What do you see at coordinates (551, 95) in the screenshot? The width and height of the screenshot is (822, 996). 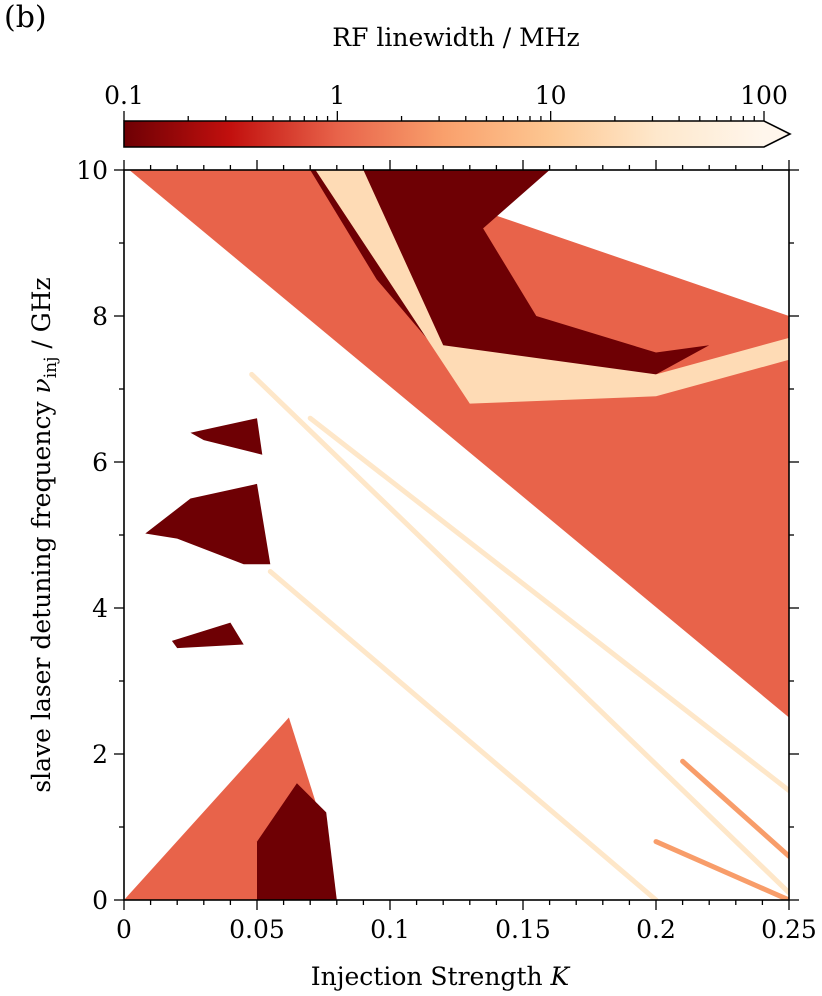 I see `colorbar-tick-label: 10` at bounding box center [551, 95].